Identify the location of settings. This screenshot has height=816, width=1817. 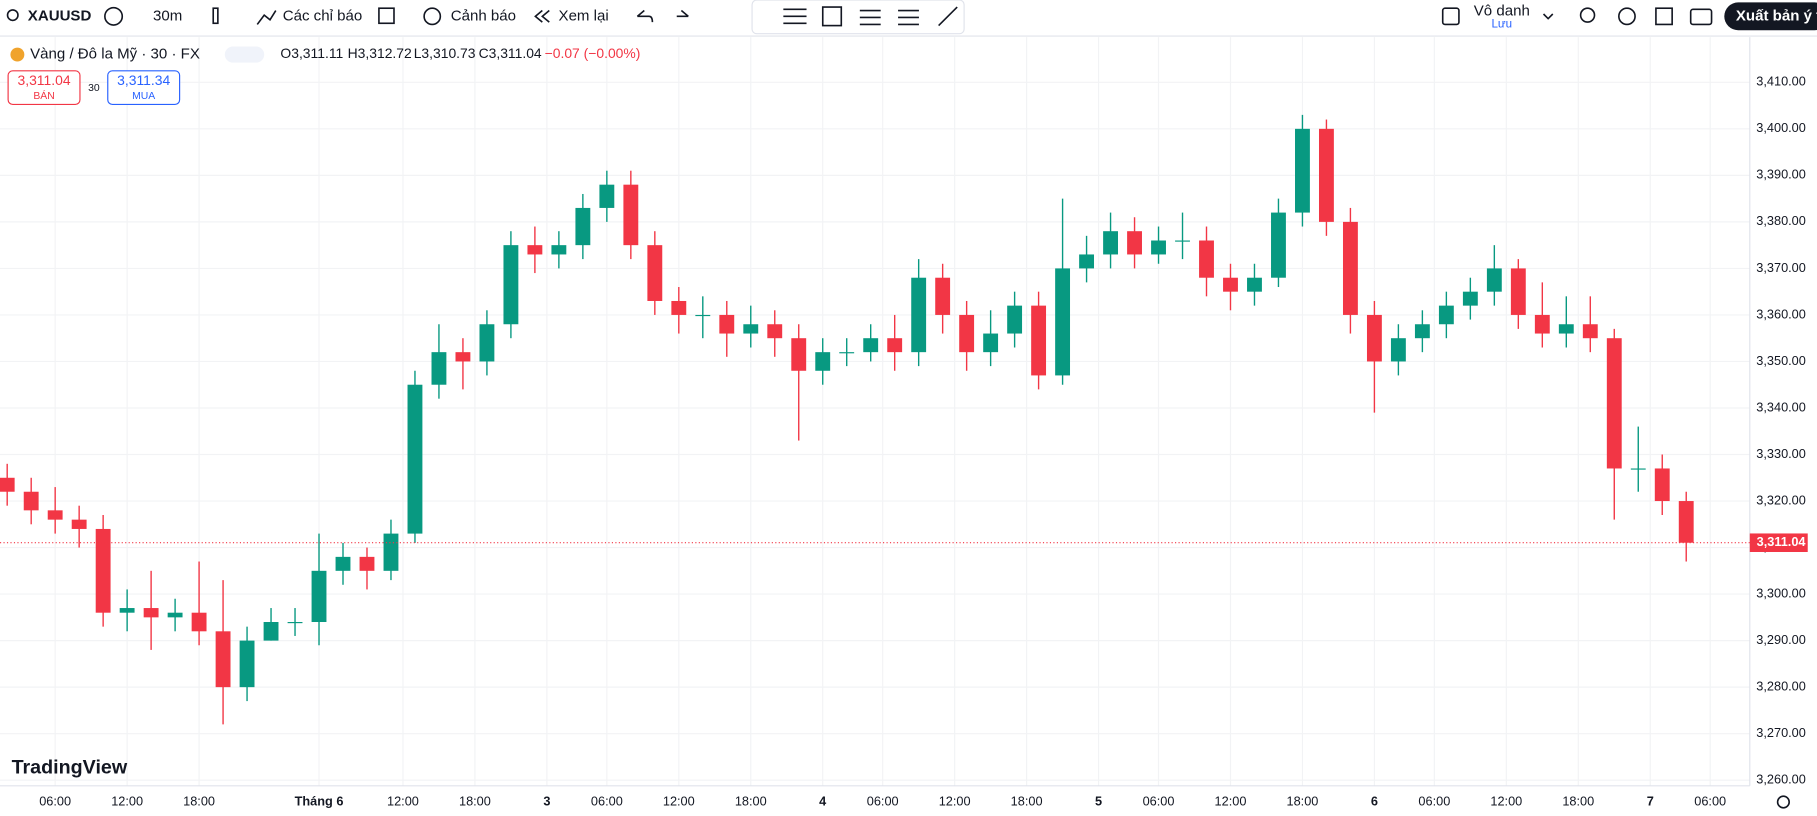
(1627, 16).